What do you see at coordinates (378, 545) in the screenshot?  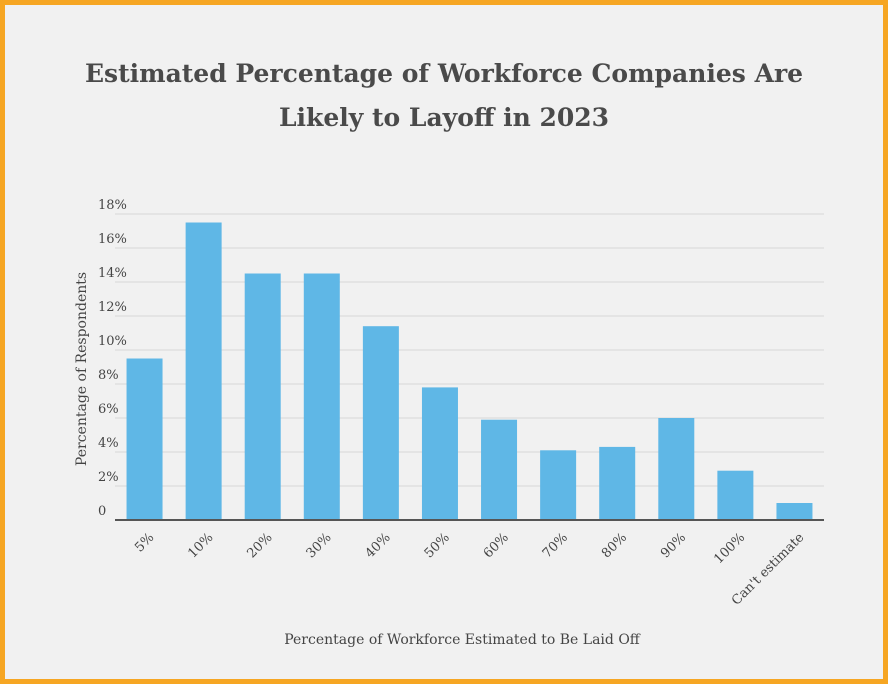 I see `x-tick-label: 40%` at bounding box center [378, 545].